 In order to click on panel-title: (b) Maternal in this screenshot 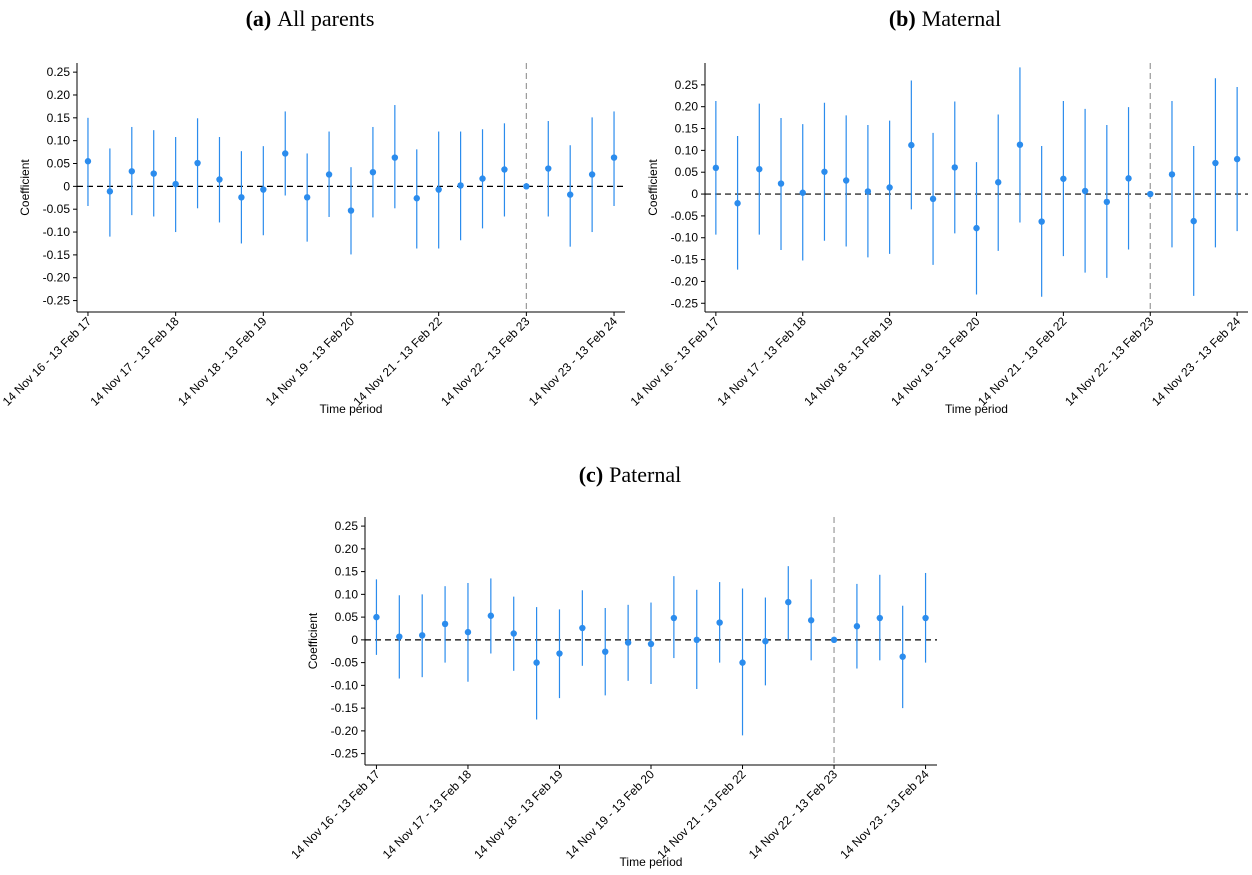, I will do `click(945, 18)`.